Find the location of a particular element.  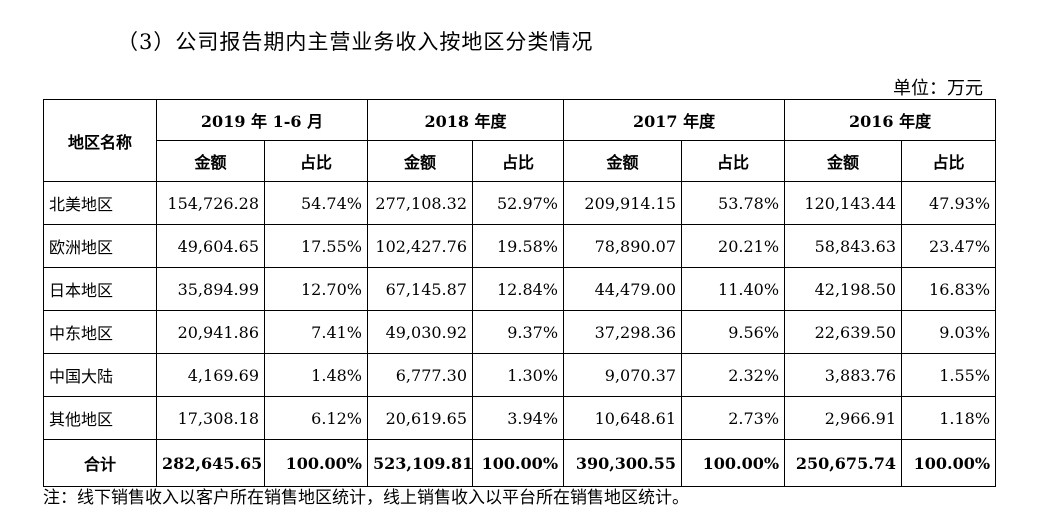

amount-cell: 42,198.50 is located at coordinates (843, 289).